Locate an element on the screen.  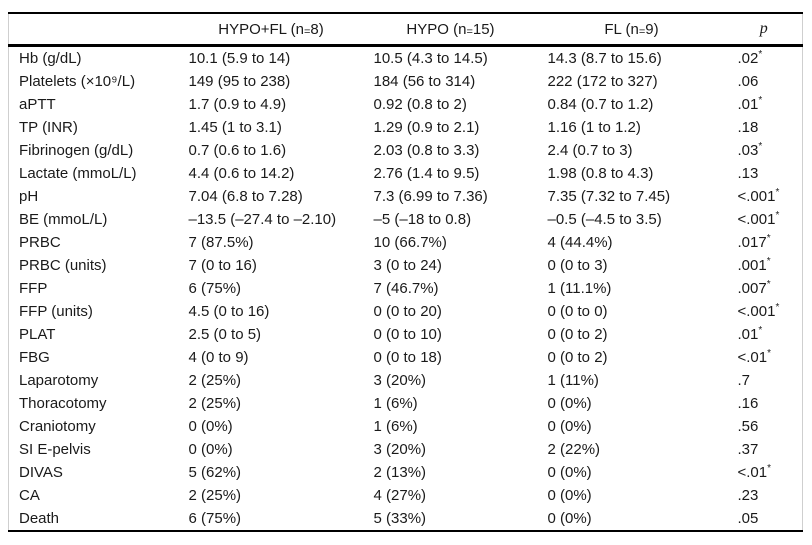
value-cell-hypo: 2.76 (1.4 to 9.5) is located at coordinates (426, 173).